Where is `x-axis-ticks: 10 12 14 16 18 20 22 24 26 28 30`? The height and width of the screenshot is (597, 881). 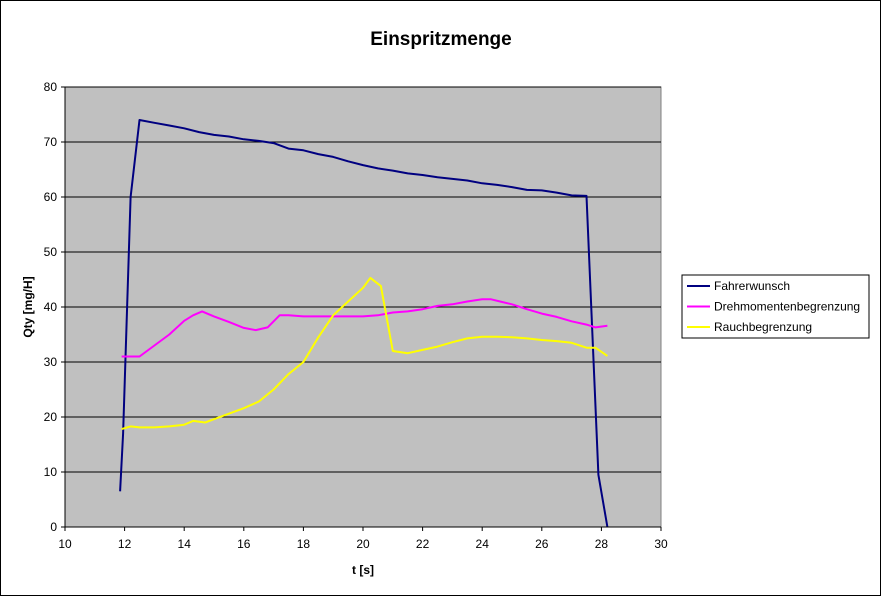
x-axis-ticks: 10 12 14 16 18 20 22 24 26 28 30 is located at coordinates (363, 539).